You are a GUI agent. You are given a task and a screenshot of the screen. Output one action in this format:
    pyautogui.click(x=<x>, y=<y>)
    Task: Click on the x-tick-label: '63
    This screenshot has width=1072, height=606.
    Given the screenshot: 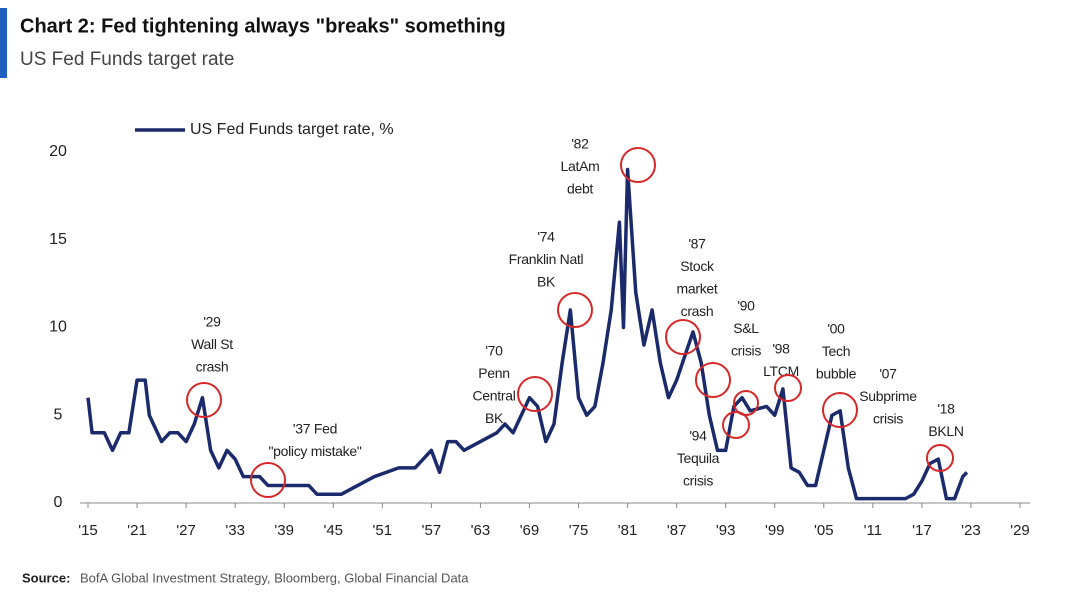 What is the action you would take?
    pyautogui.click(x=481, y=530)
    